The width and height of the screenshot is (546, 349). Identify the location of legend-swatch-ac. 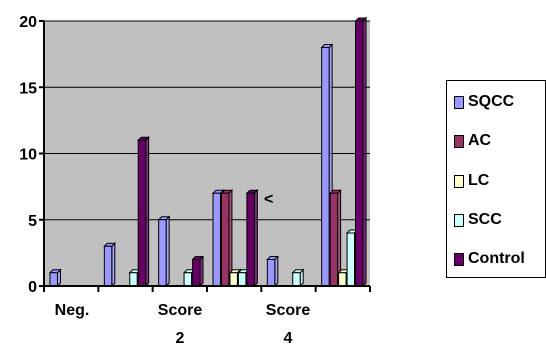
(459, 141).